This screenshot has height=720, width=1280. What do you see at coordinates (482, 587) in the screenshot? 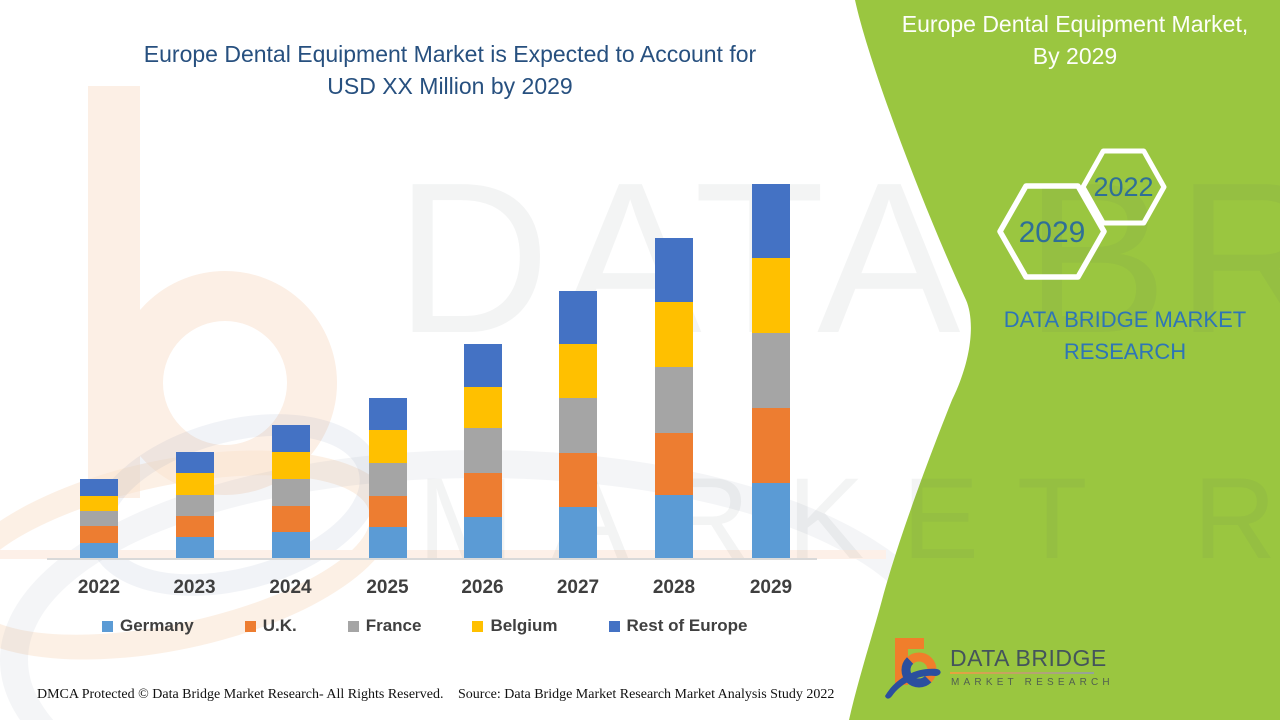
I see `x-axis-label-2026: 2026` at bounding box center [482, 587].